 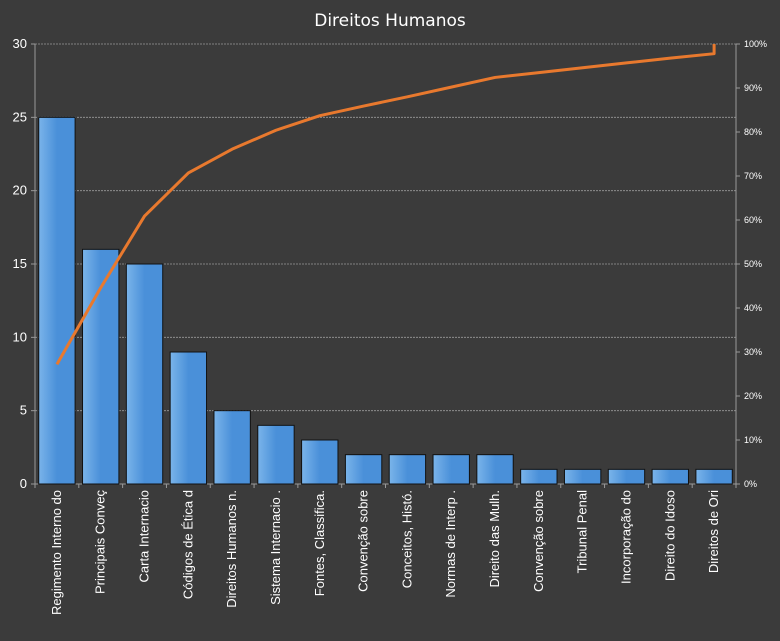 I want to click on category-label: Principais Conveç, so click(x=100, y=542).